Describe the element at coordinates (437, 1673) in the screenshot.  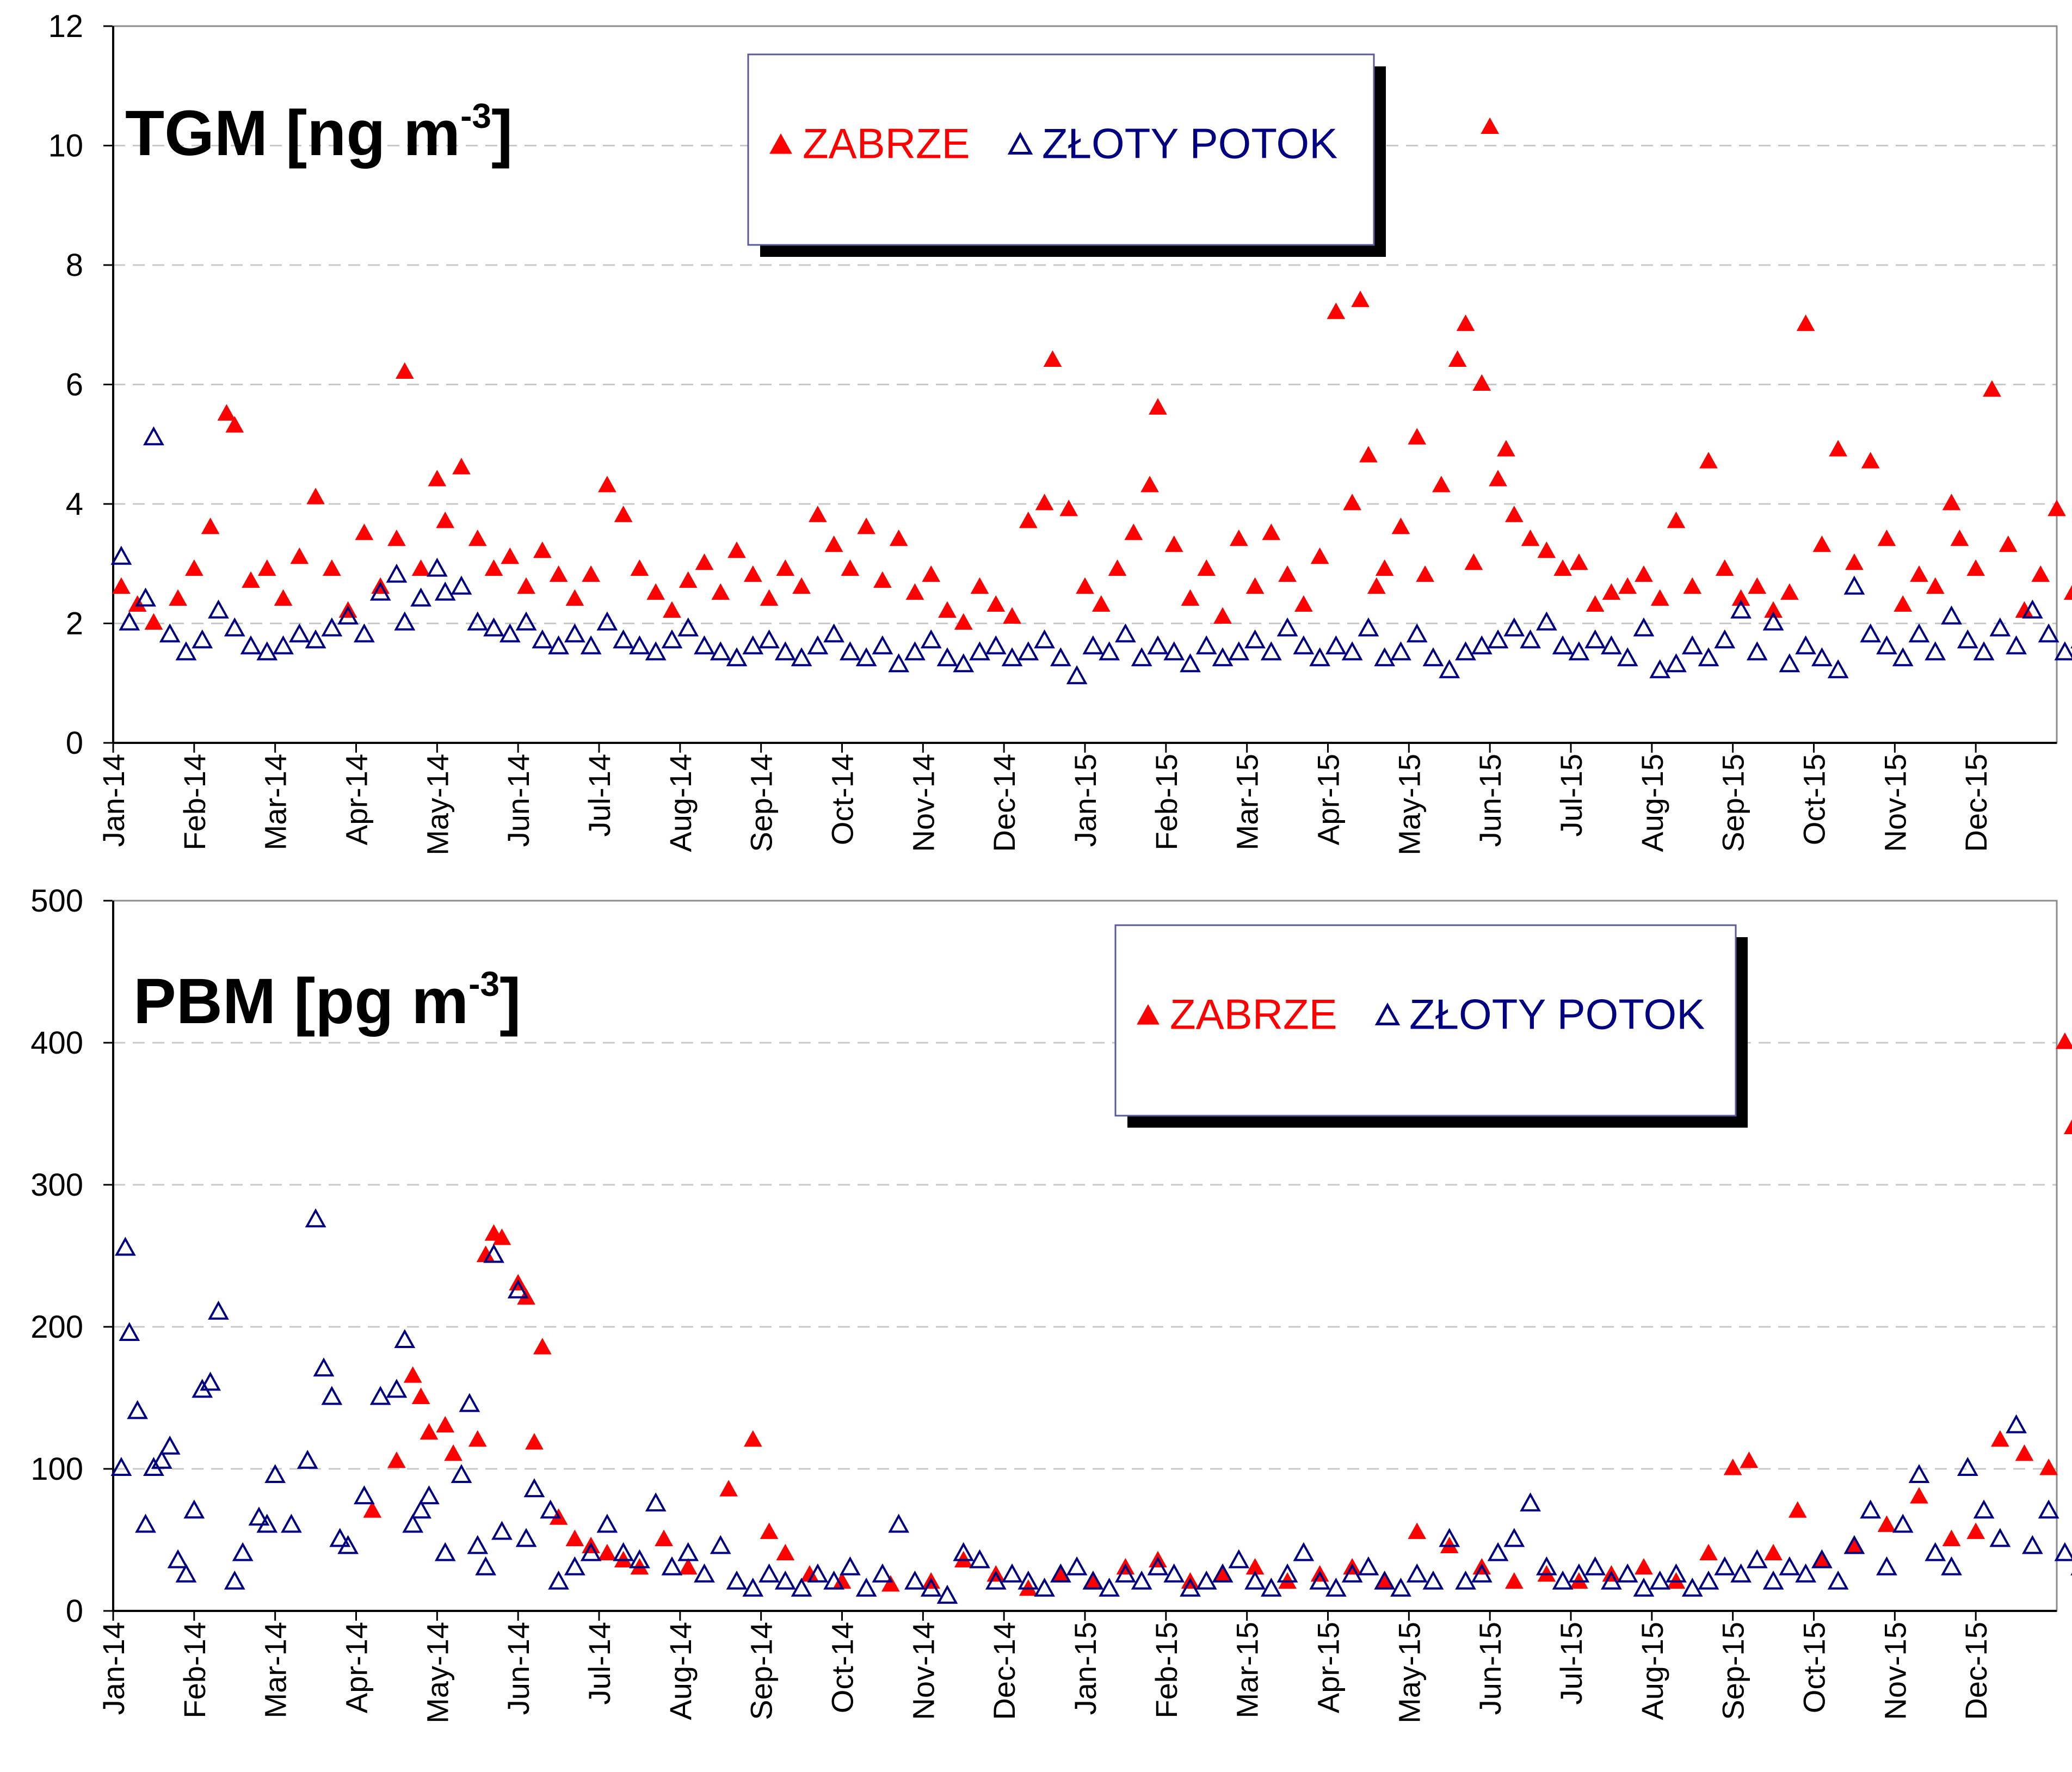
I see `x-tick-label: May-14` at that location.